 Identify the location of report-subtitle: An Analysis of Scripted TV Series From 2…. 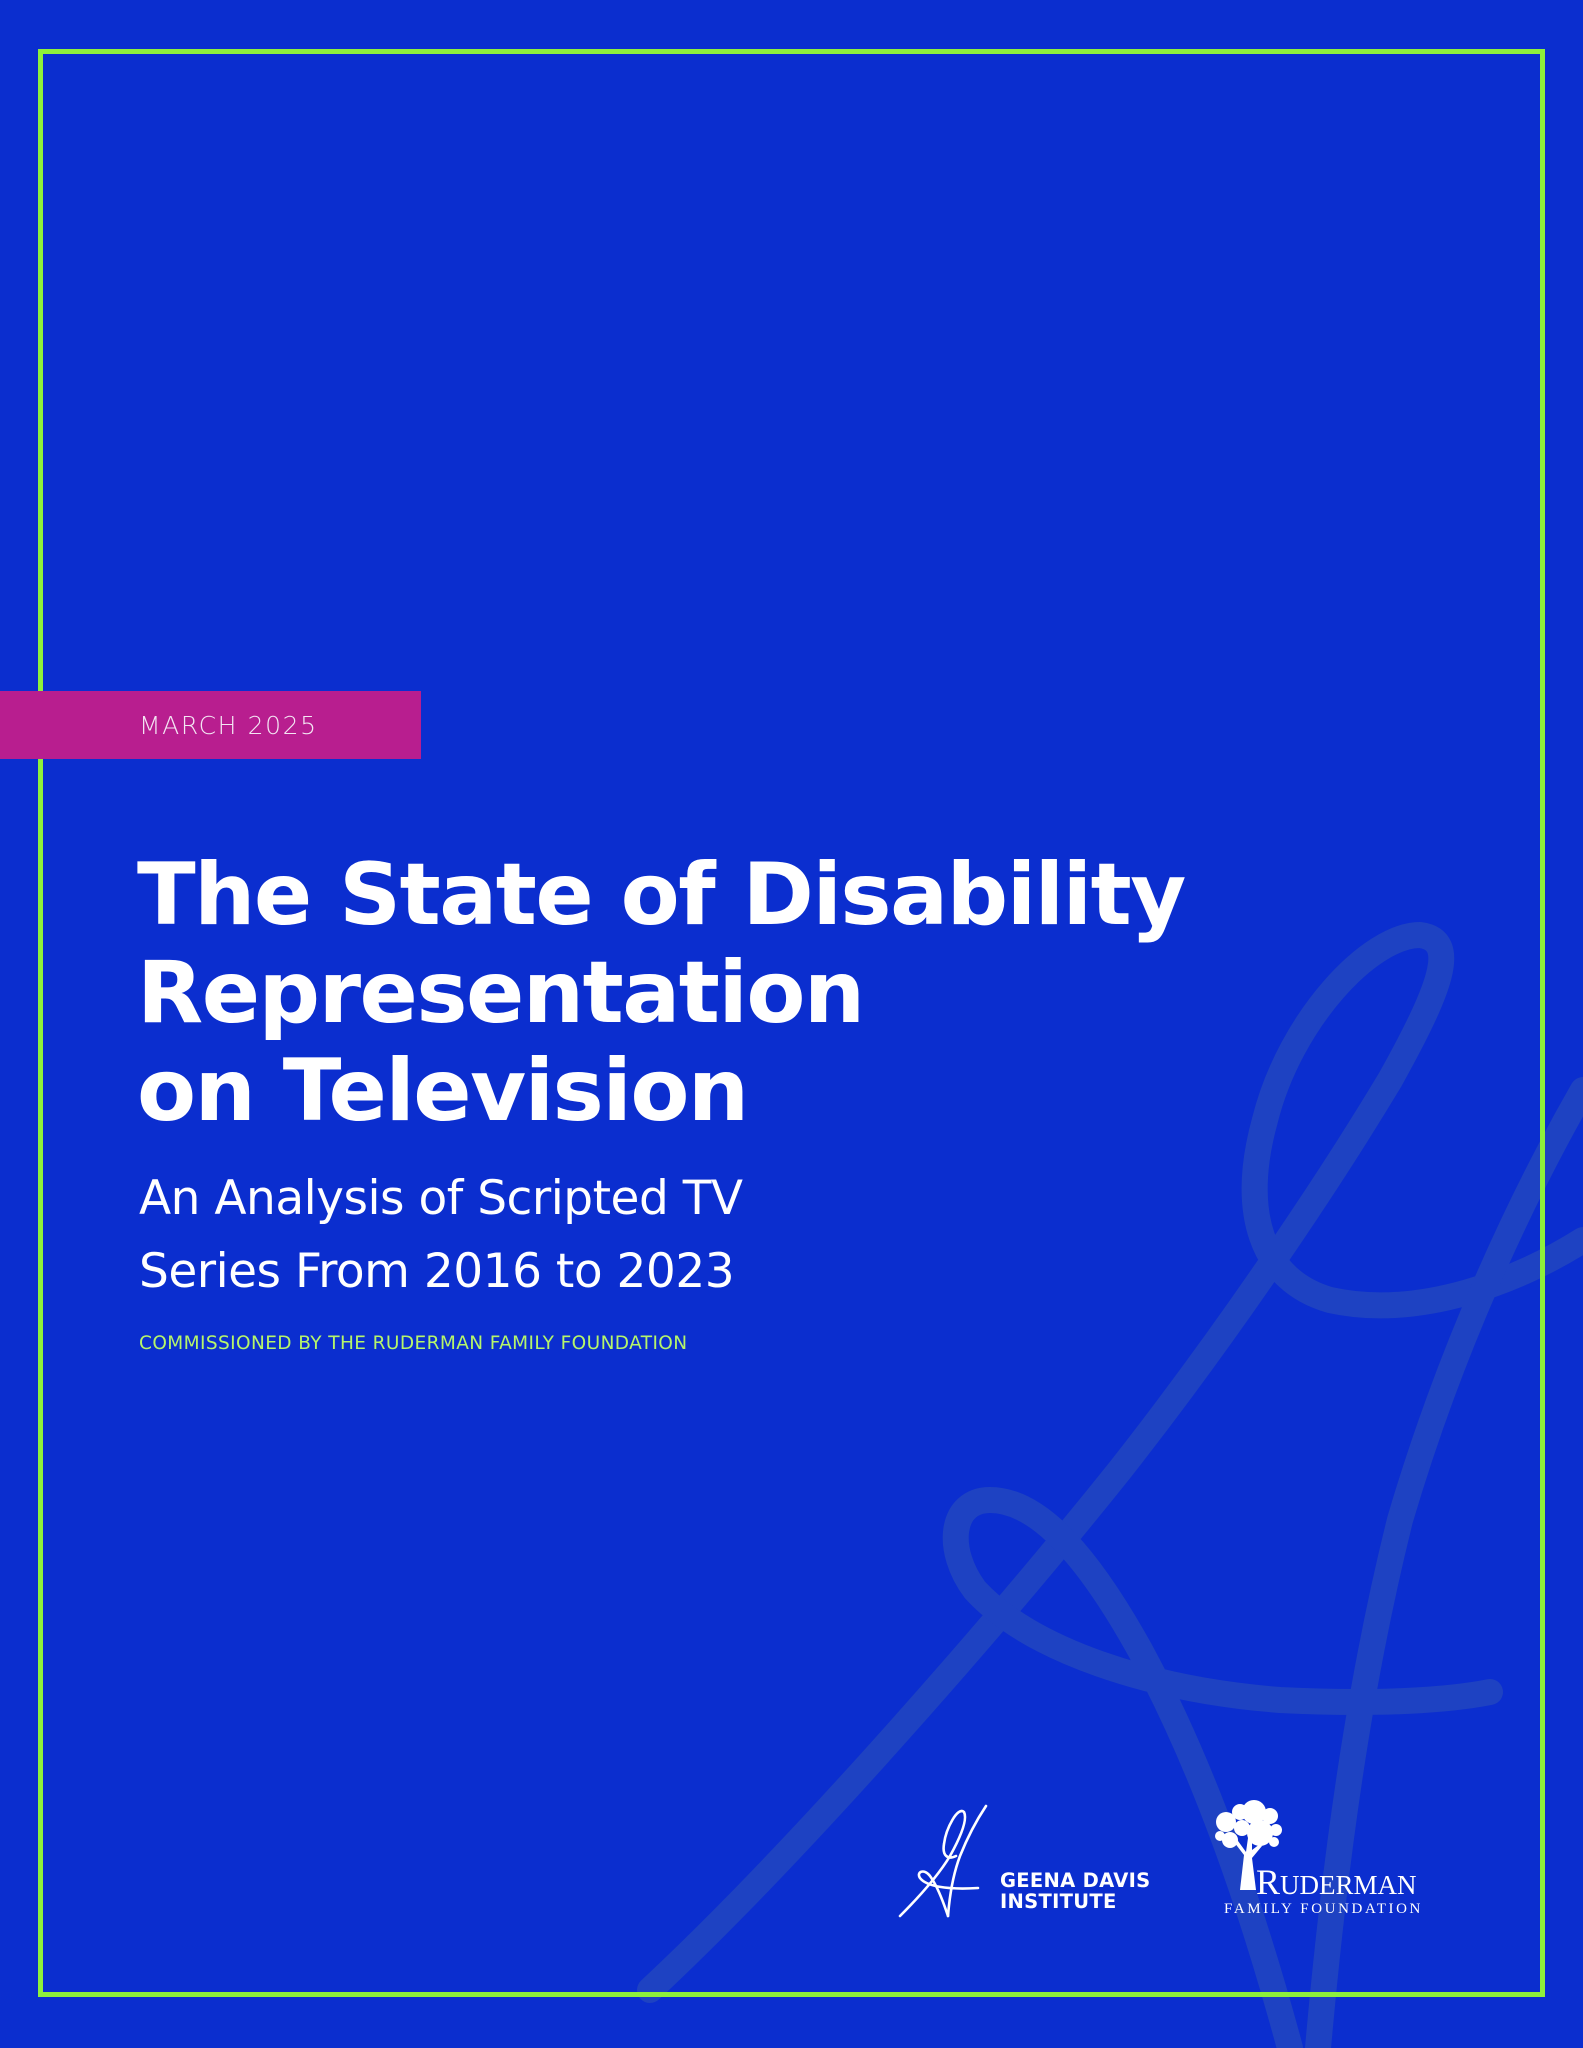
(441, 1235).